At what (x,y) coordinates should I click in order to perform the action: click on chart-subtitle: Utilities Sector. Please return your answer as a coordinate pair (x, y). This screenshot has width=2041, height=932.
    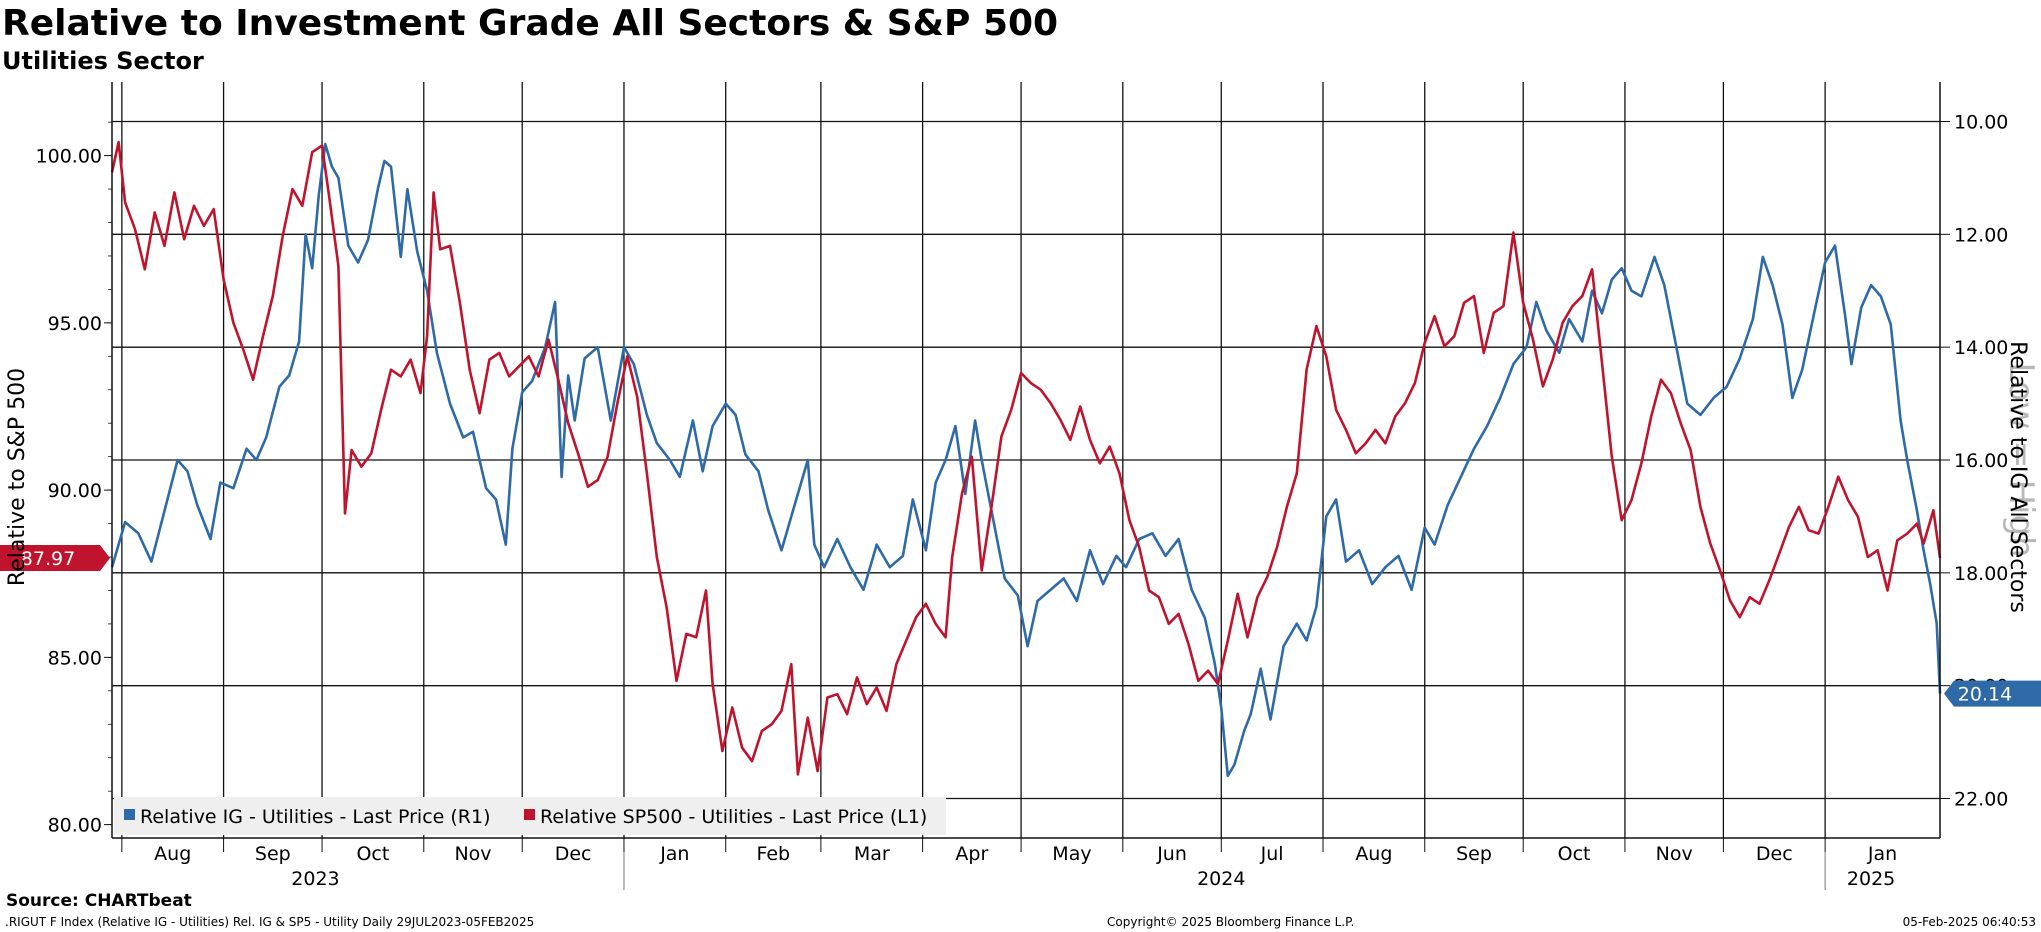
    Looking at the image, I should click on (103, 61).